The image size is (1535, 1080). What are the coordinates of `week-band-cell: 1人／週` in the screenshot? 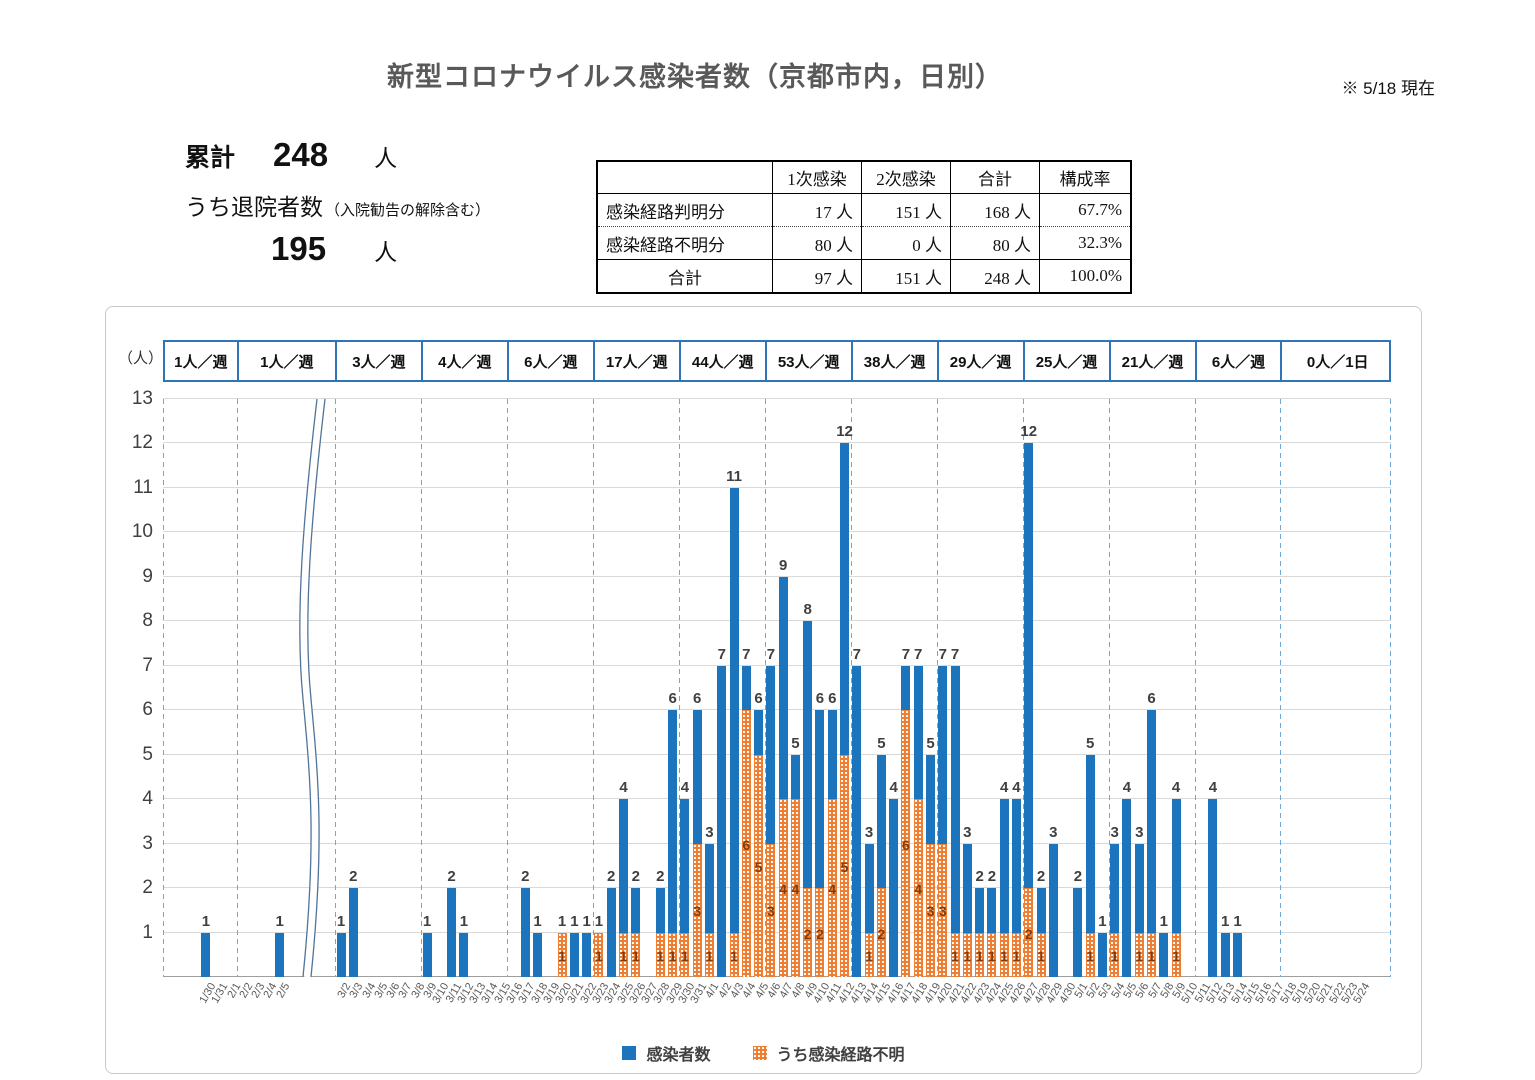 It's located at (202, 361).